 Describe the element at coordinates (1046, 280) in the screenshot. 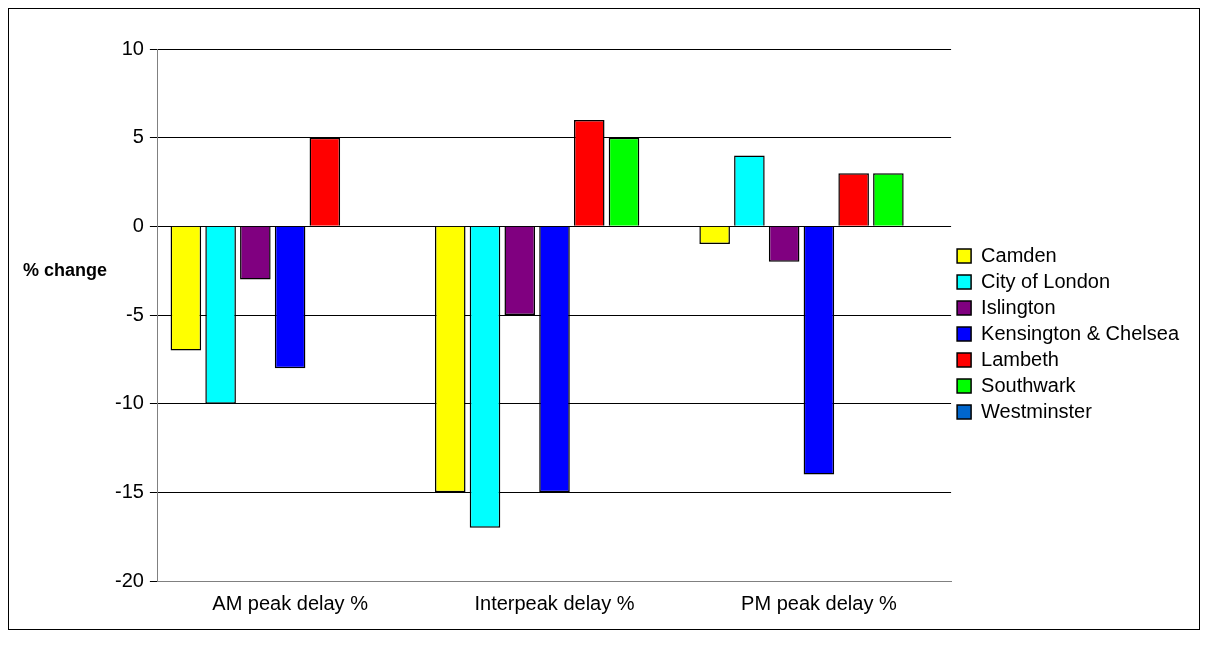

I see `legend-label: City of London` at that location.